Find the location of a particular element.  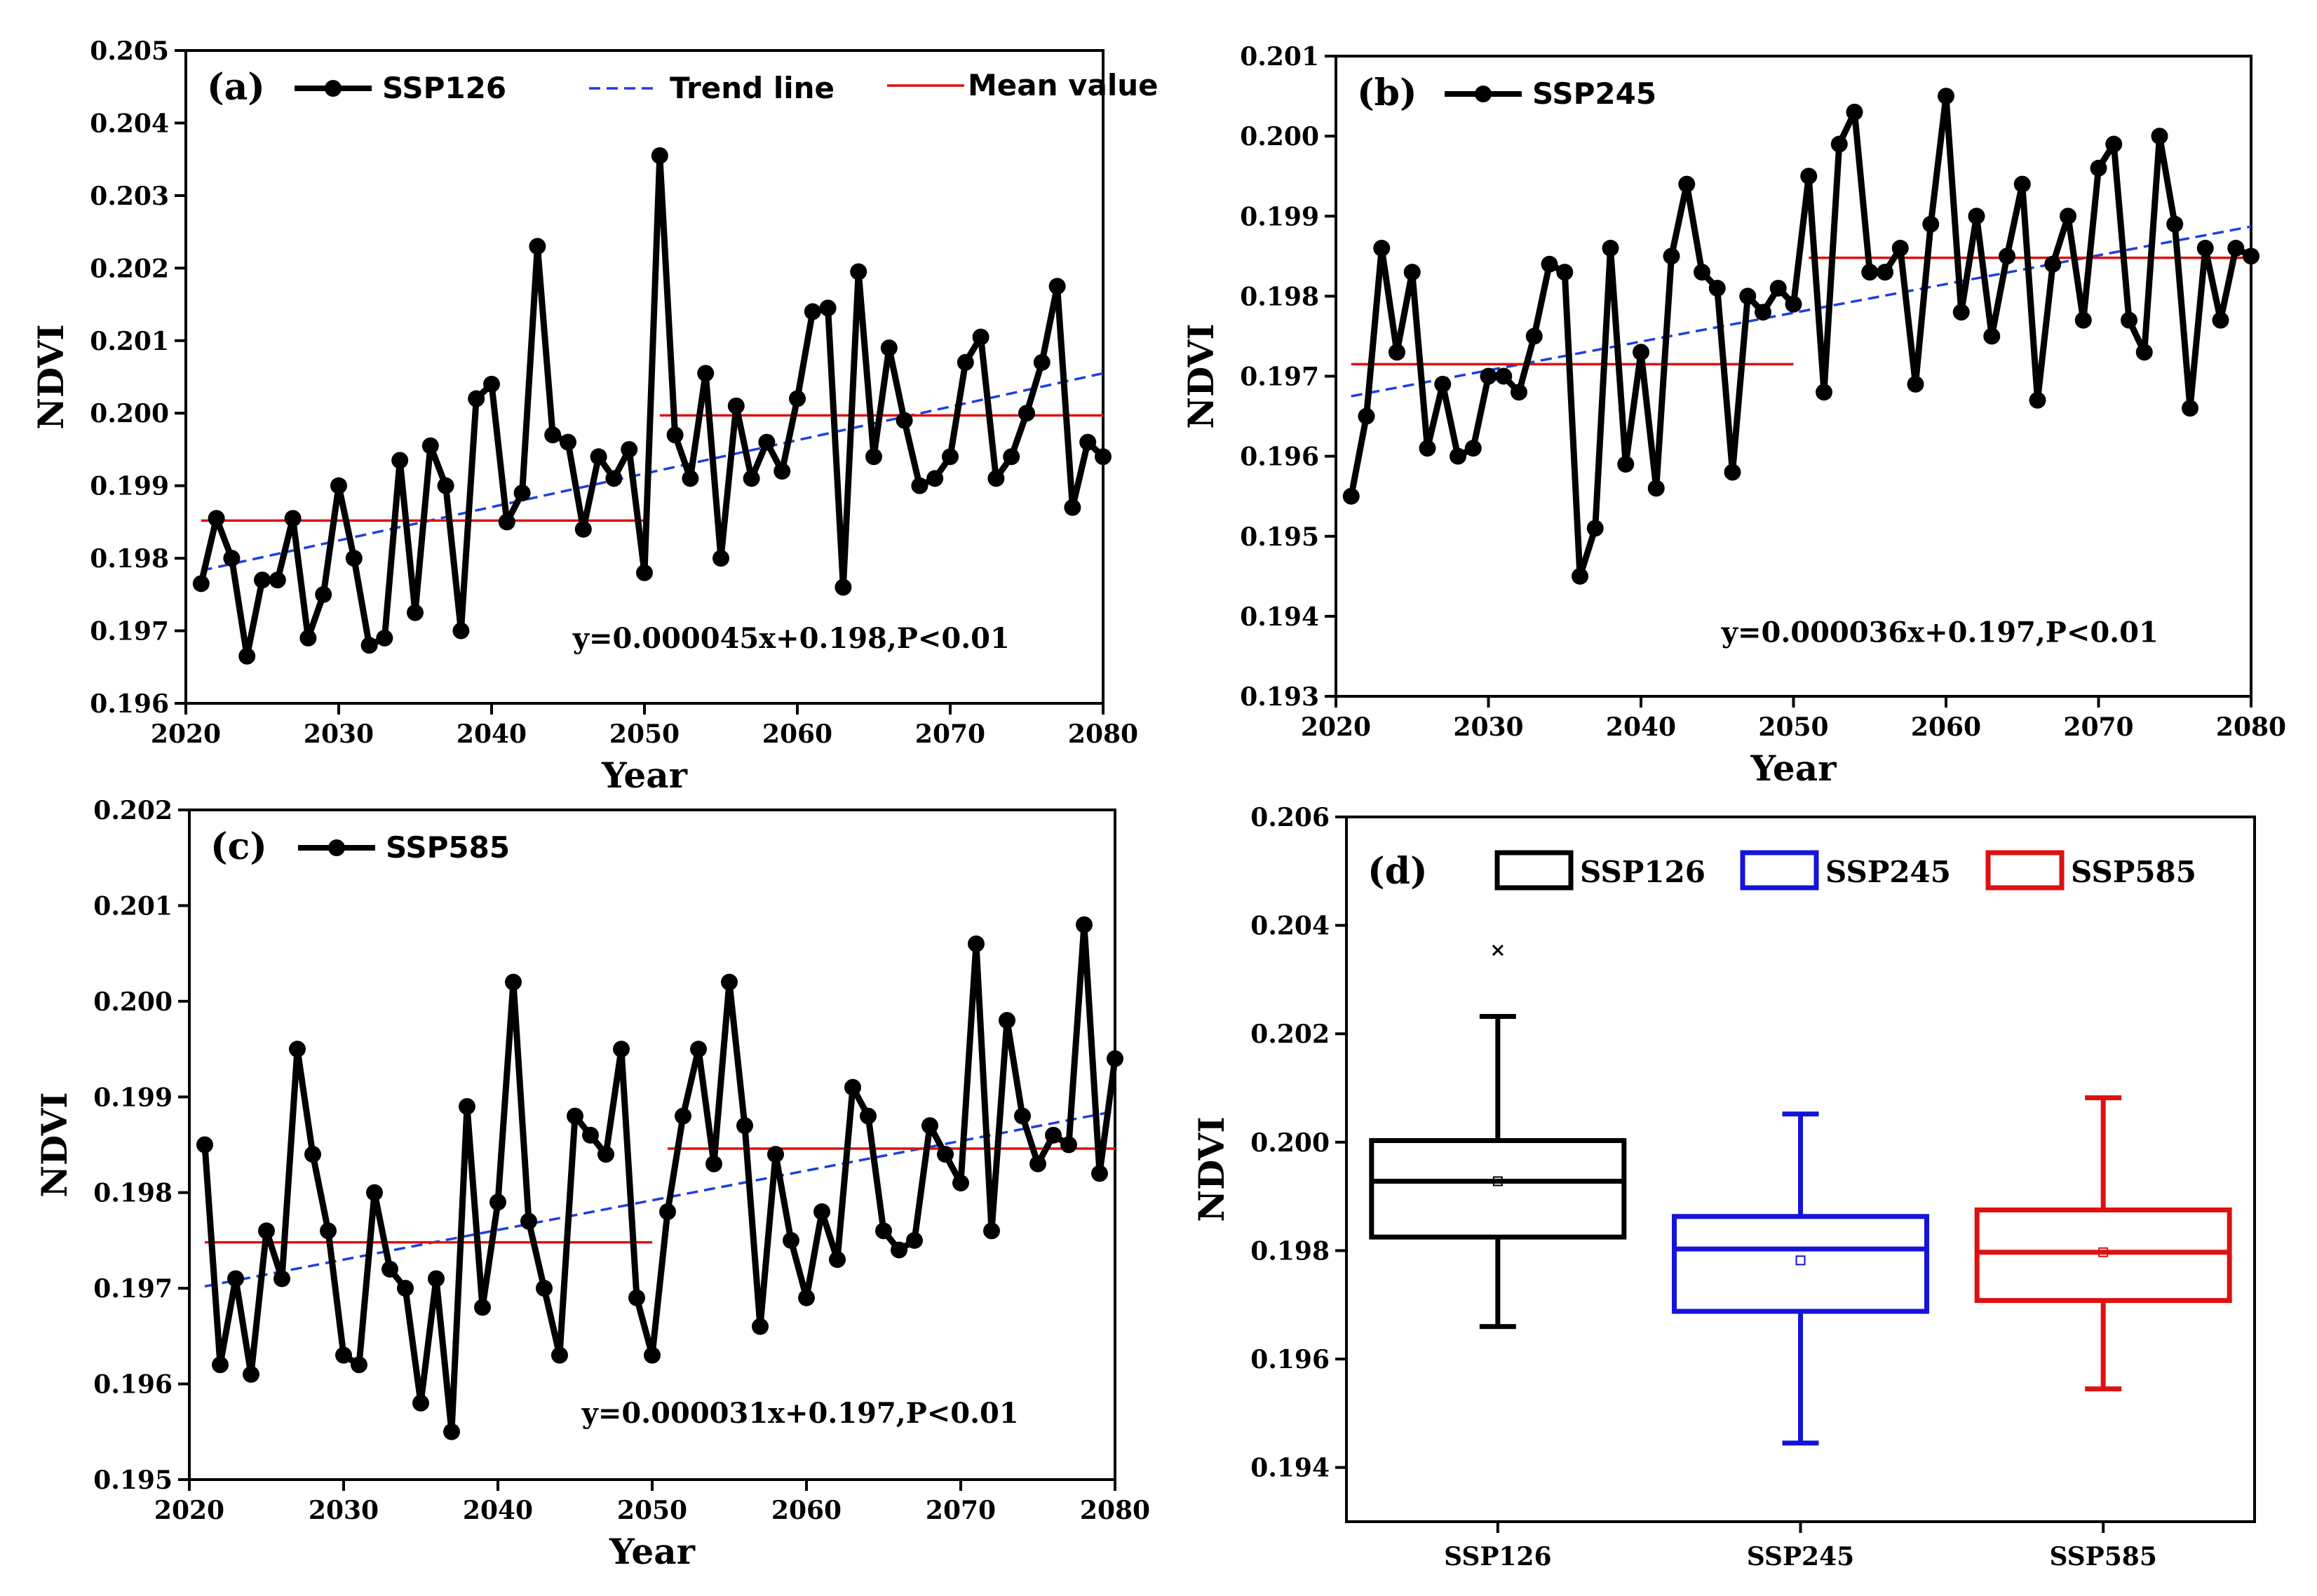

legend-swatch-ssp585 is located at coordinates (2025, 871).